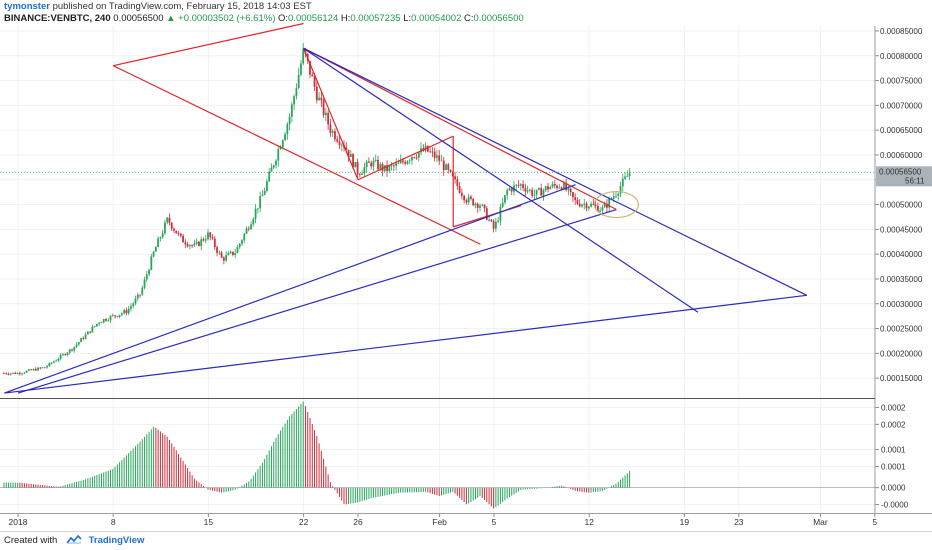  What do you see at coordinates (57, 18) in the screenshot?
I see `symbol-name: BINANCE:VENBTC, 240` at bounding box center [57, 18].